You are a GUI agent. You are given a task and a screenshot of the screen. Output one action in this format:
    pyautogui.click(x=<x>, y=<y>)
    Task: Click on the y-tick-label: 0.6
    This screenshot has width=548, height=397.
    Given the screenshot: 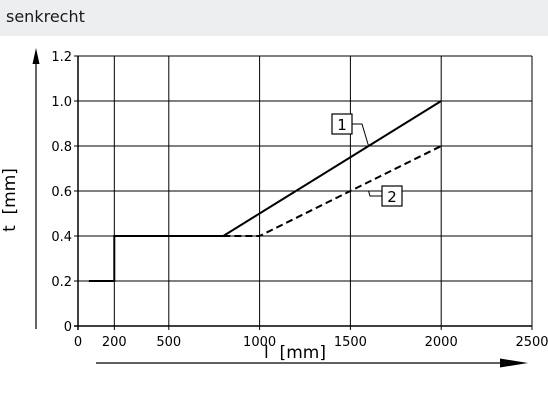 What is the action you would take?
    pyautogui.click(x=61, y=192)
    